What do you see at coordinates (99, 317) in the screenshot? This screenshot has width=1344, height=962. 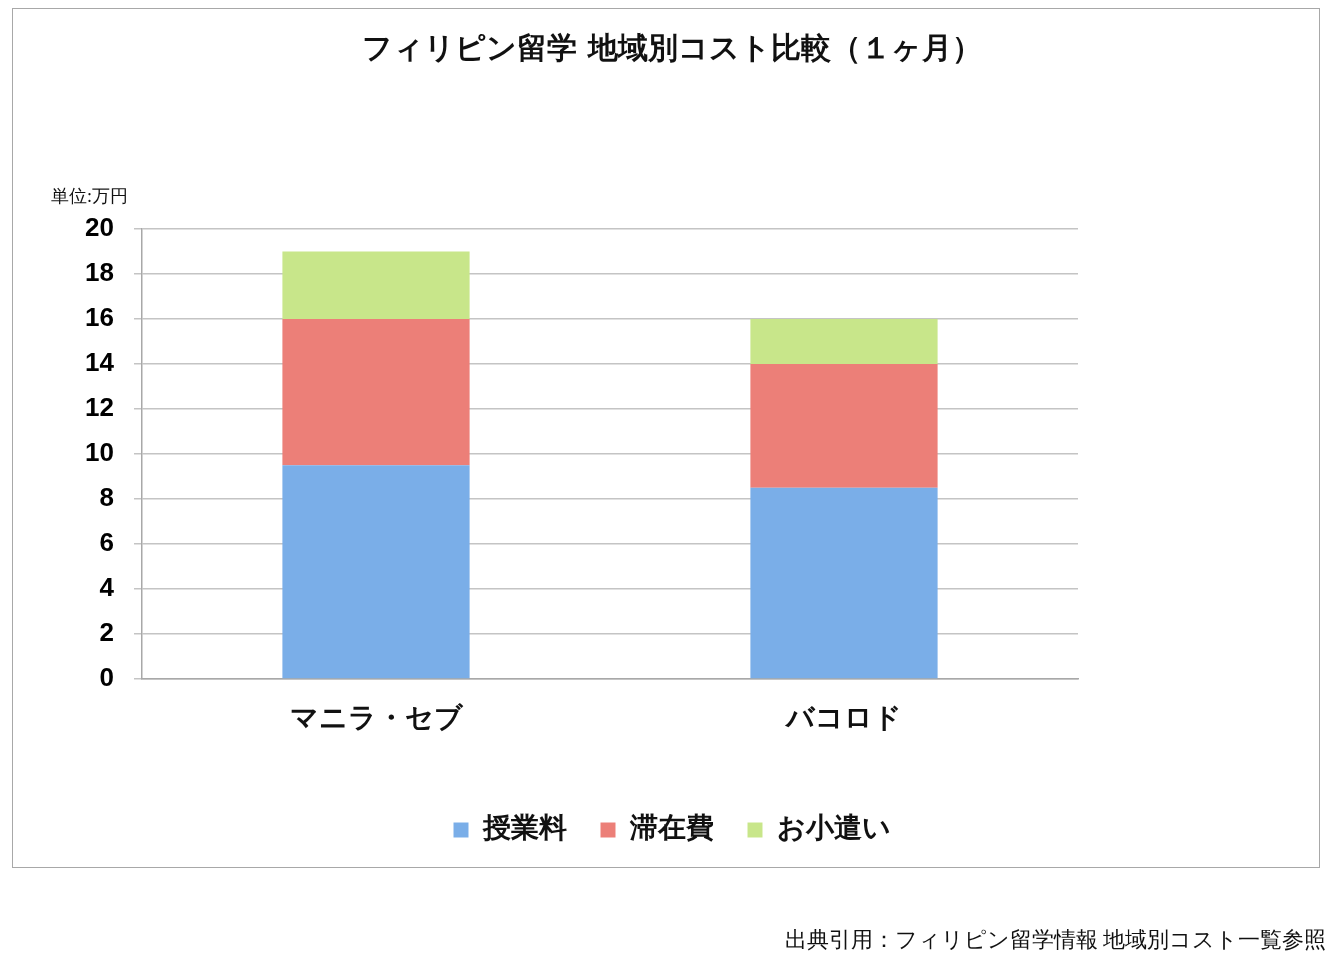 I see `y-tick-label: 16` at bounding box center [99, 317].